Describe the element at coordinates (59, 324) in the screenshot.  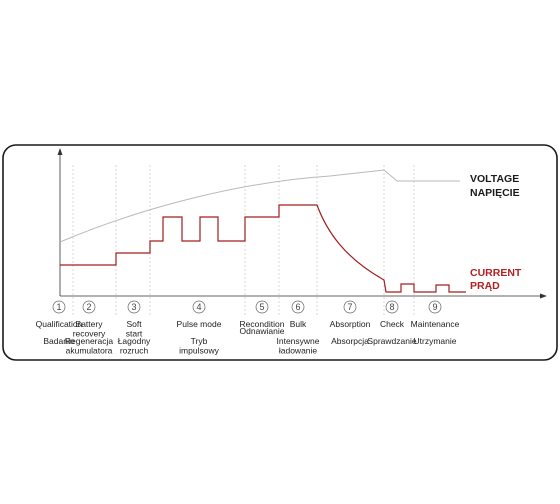
I see `stage-1-label-en: Qualification` at that location.